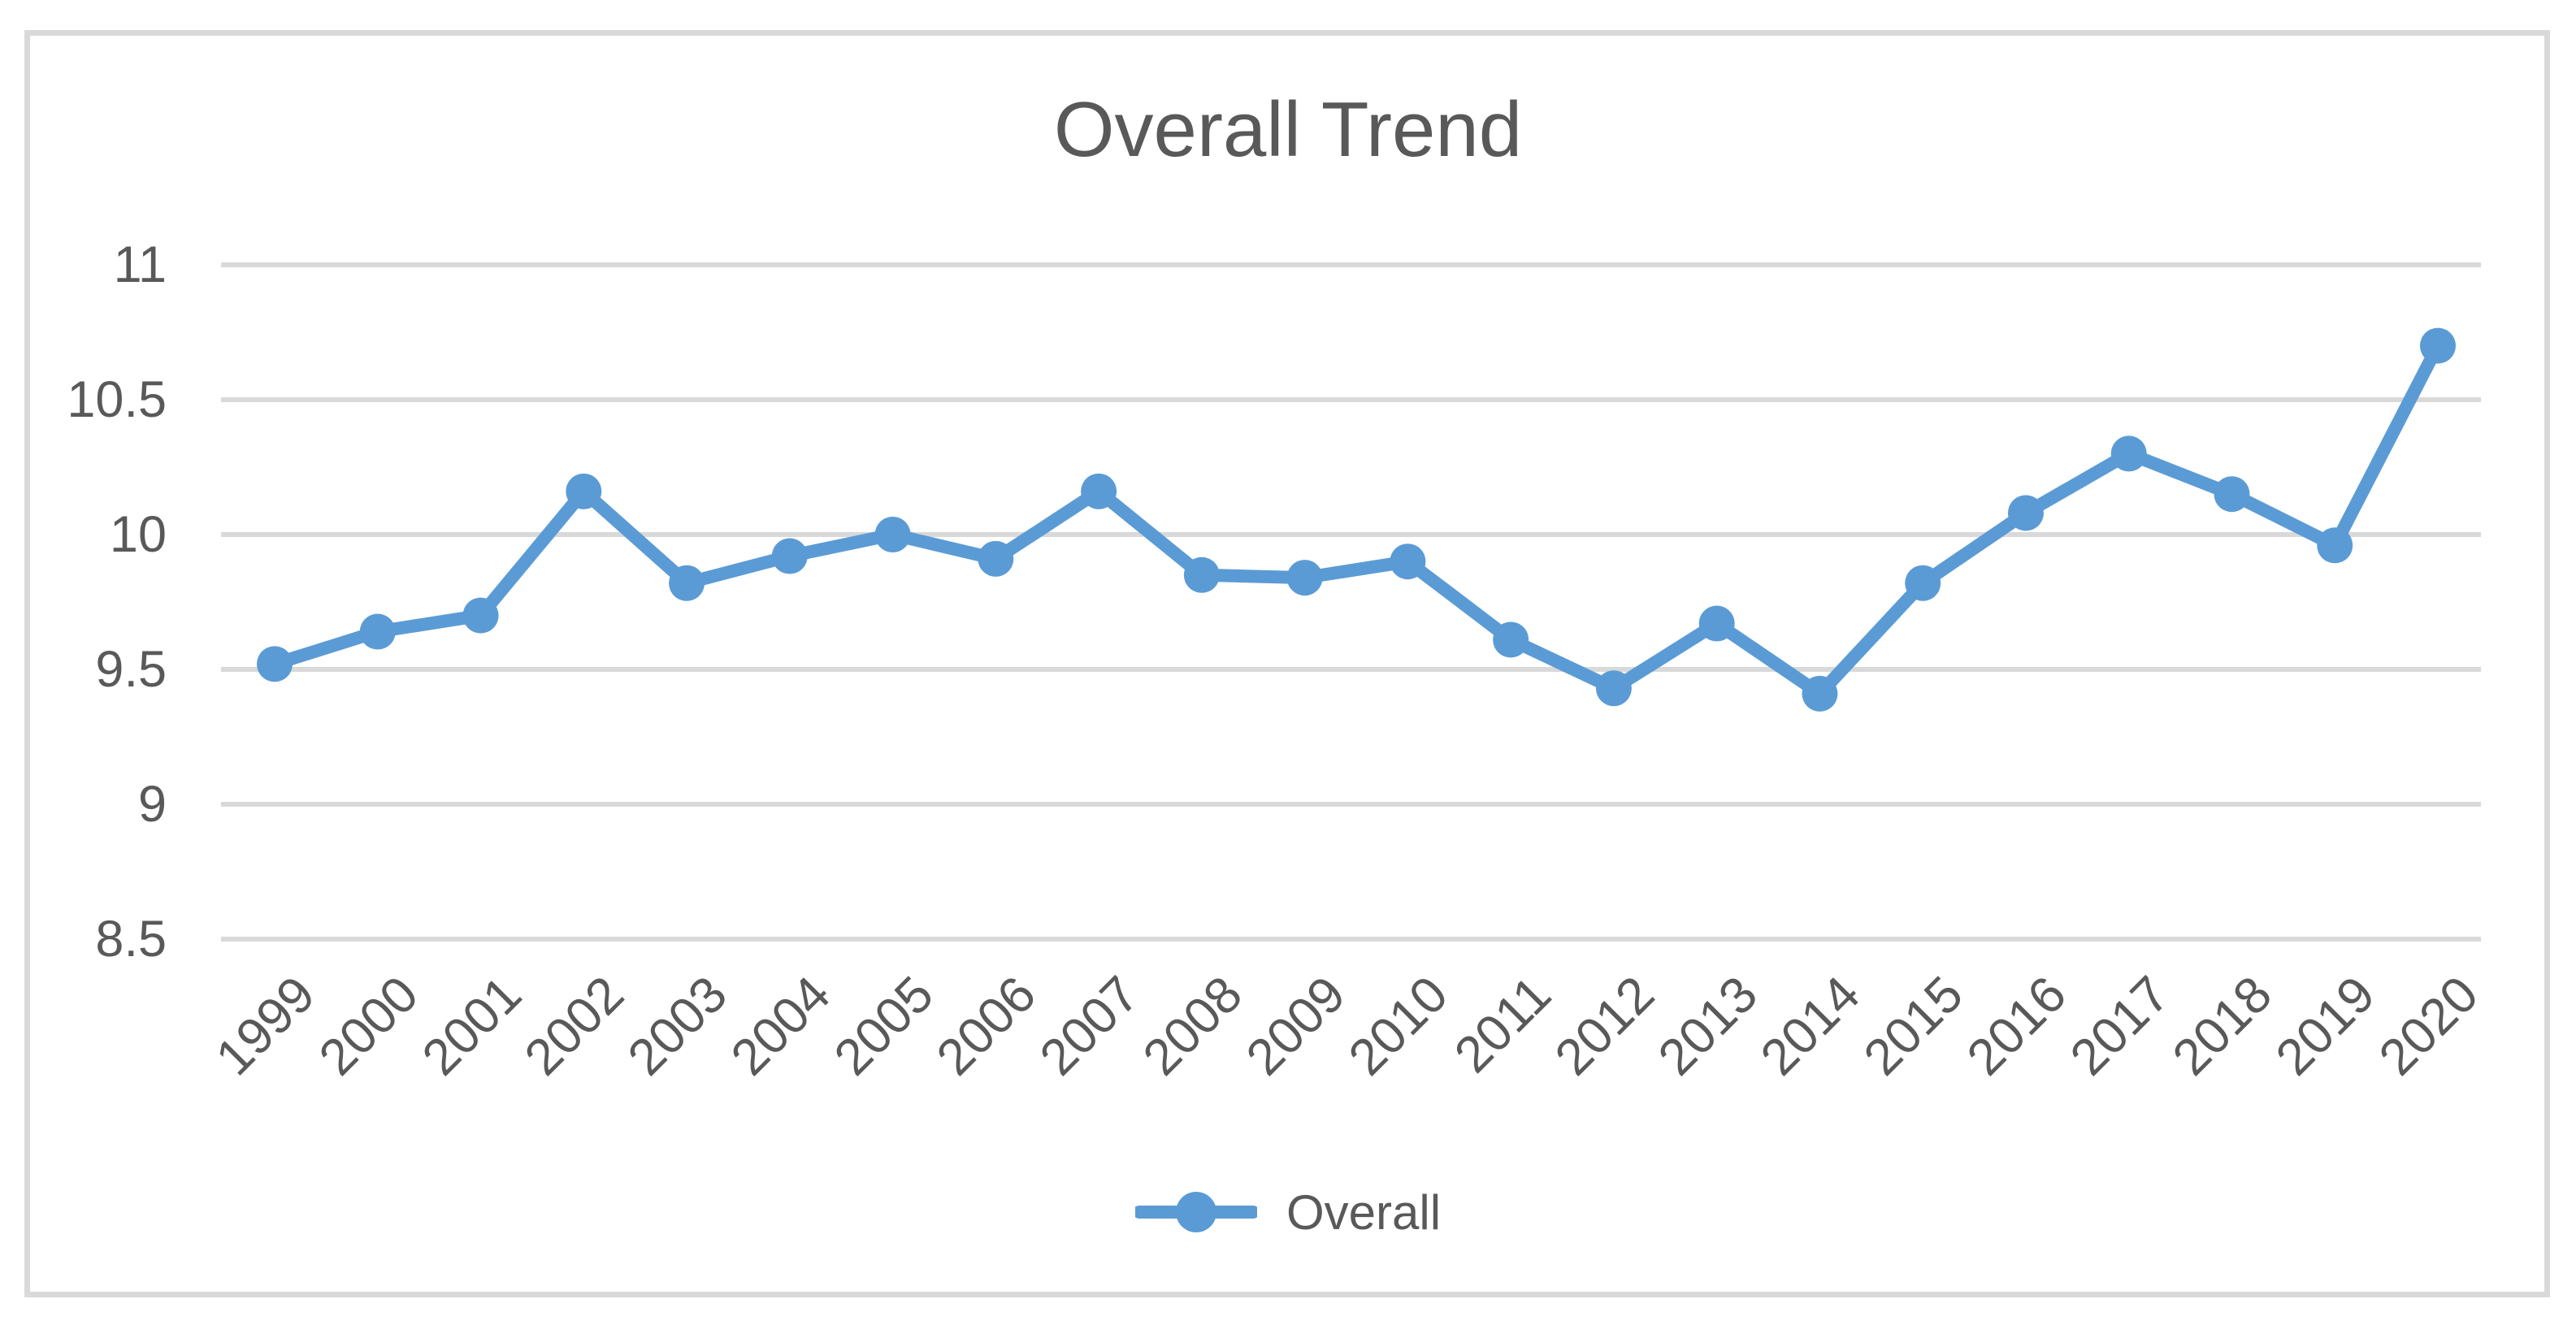 This screenshot has width=2576, height=1325. I want to click on y-axis-tick-label: 9.5, so click(131, 670).